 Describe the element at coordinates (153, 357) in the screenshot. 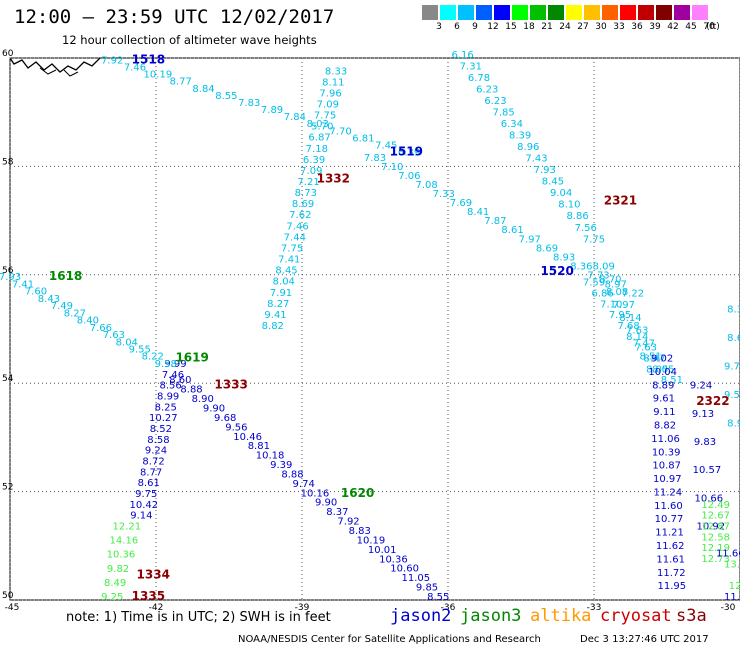

I see `wave-height-value: 8.22` at that location.